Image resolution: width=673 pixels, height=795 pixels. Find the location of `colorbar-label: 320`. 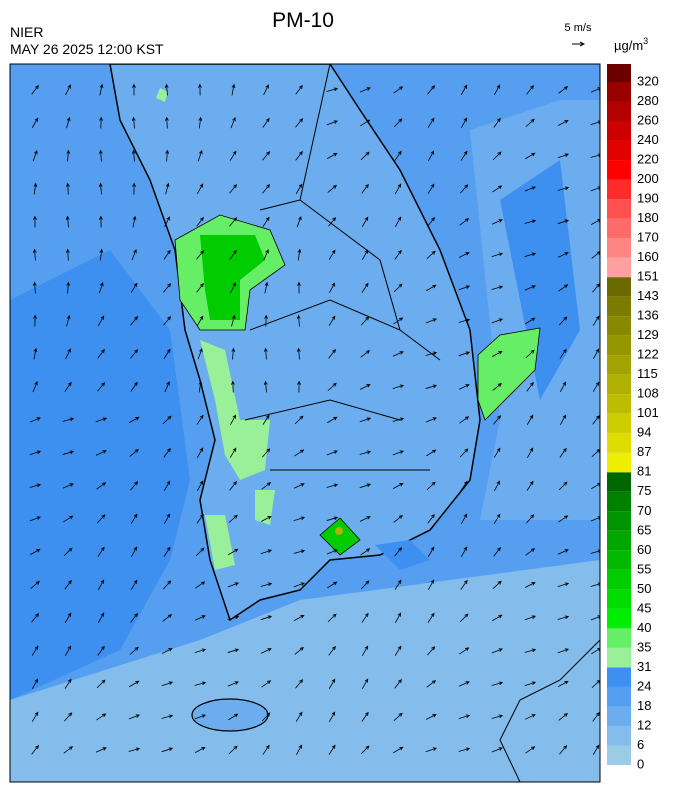

colorbar-label: 320 is located at coordinates (648, 80).